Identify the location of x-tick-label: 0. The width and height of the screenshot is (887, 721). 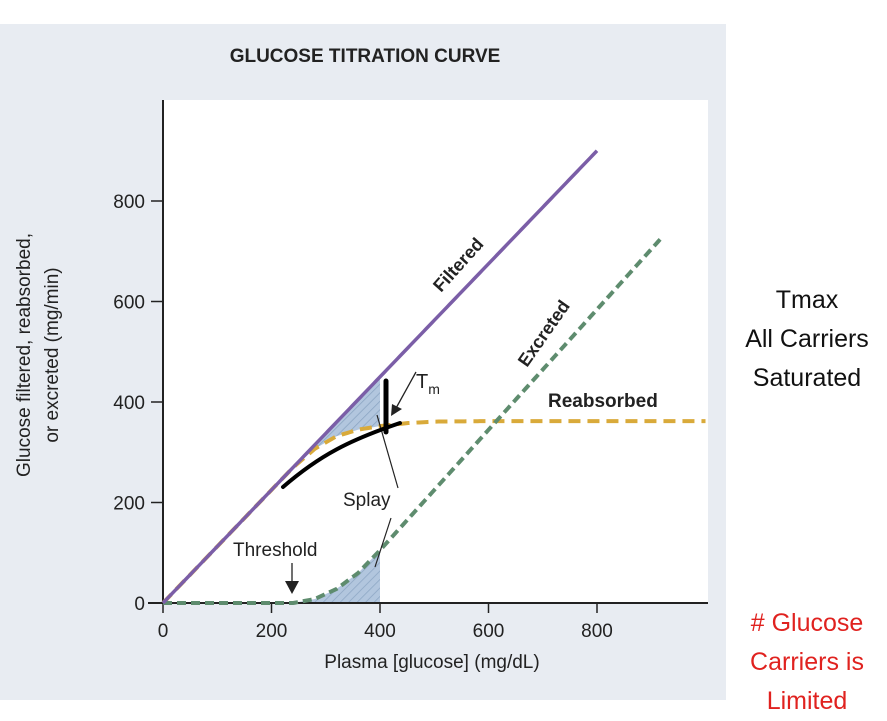
(163, 631).